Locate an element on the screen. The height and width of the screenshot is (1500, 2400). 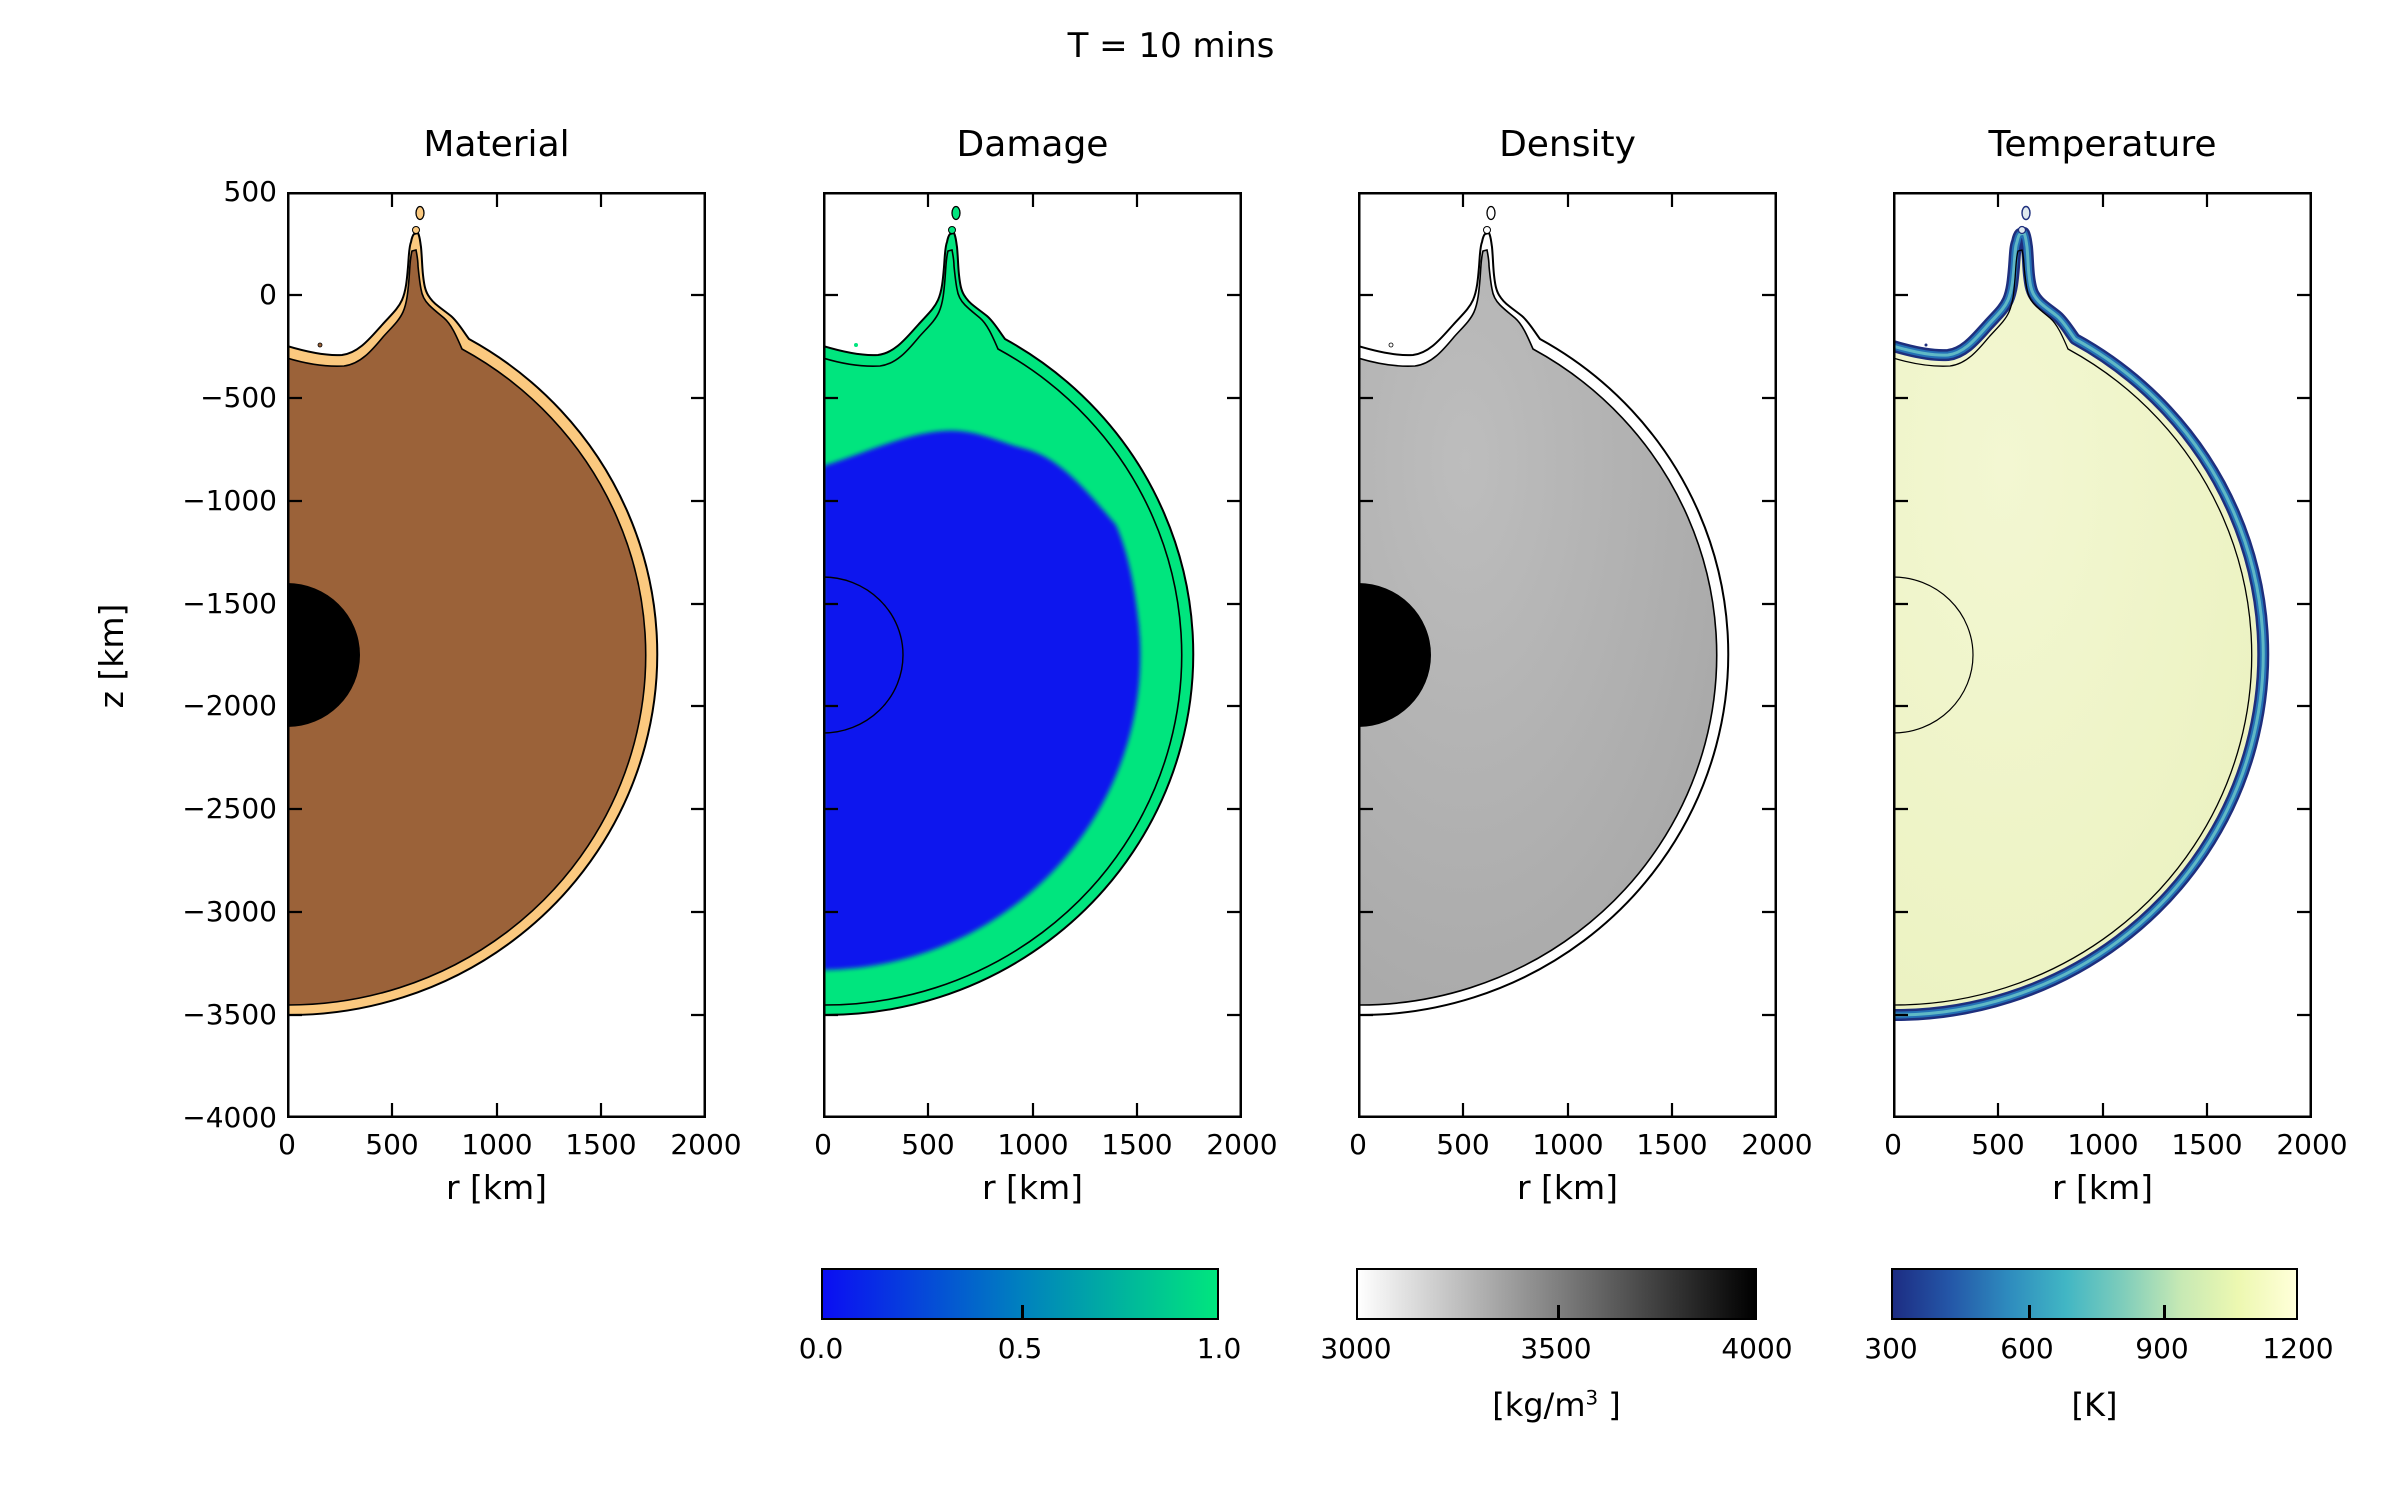
panel-temperature is located at coordinates (2102, 655).